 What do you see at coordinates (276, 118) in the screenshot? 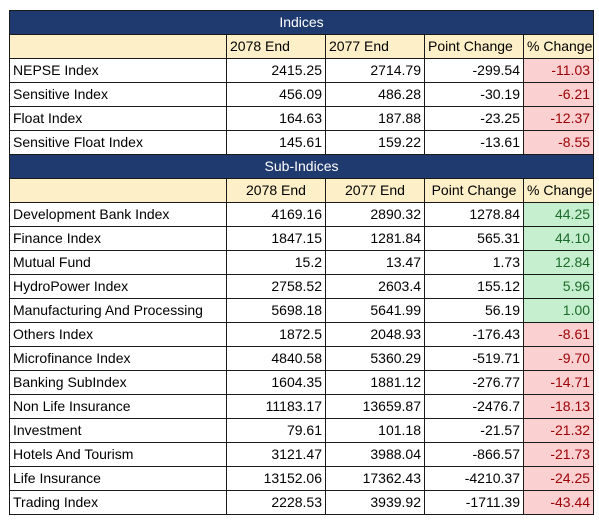
I see `value-2078-end: 164.63` at bounding box center [276, 118].